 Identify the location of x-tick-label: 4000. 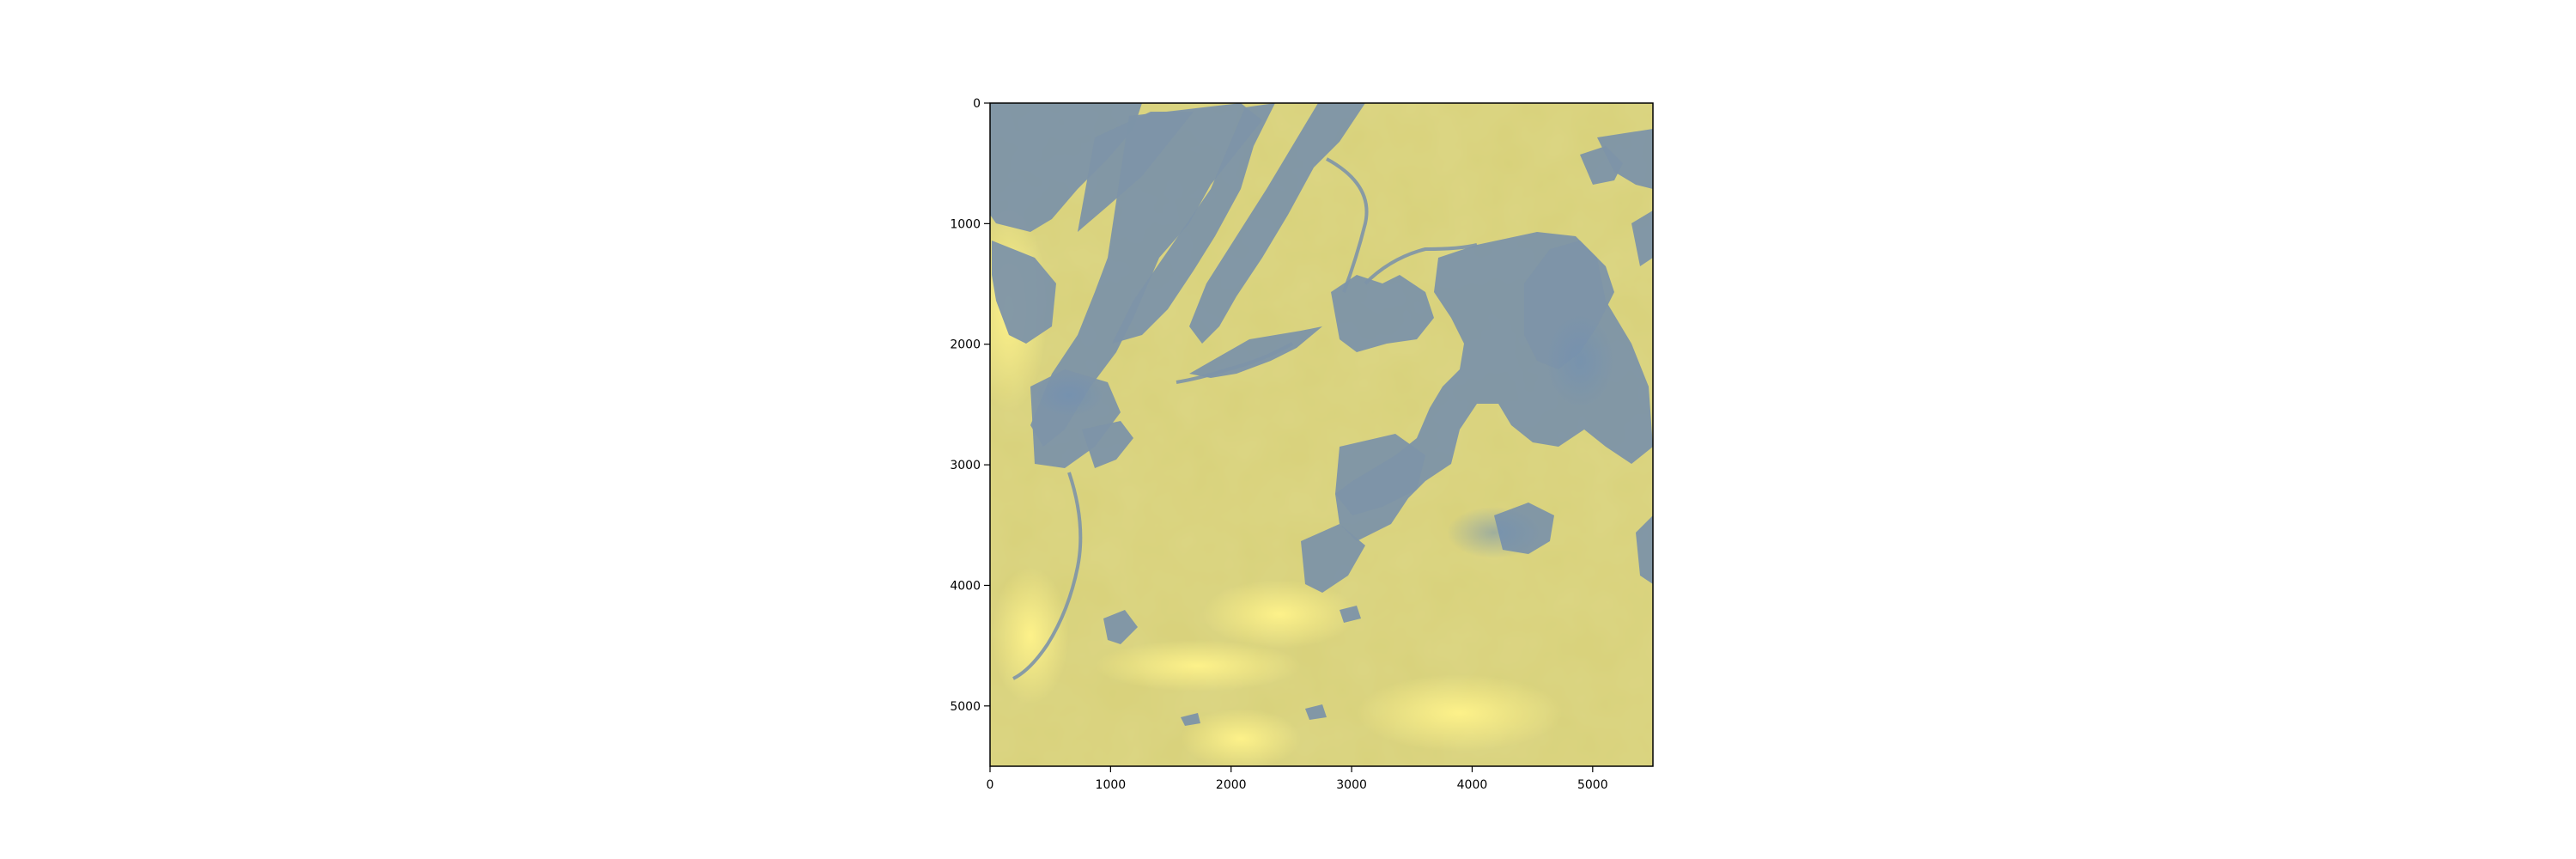
(1473, 785).